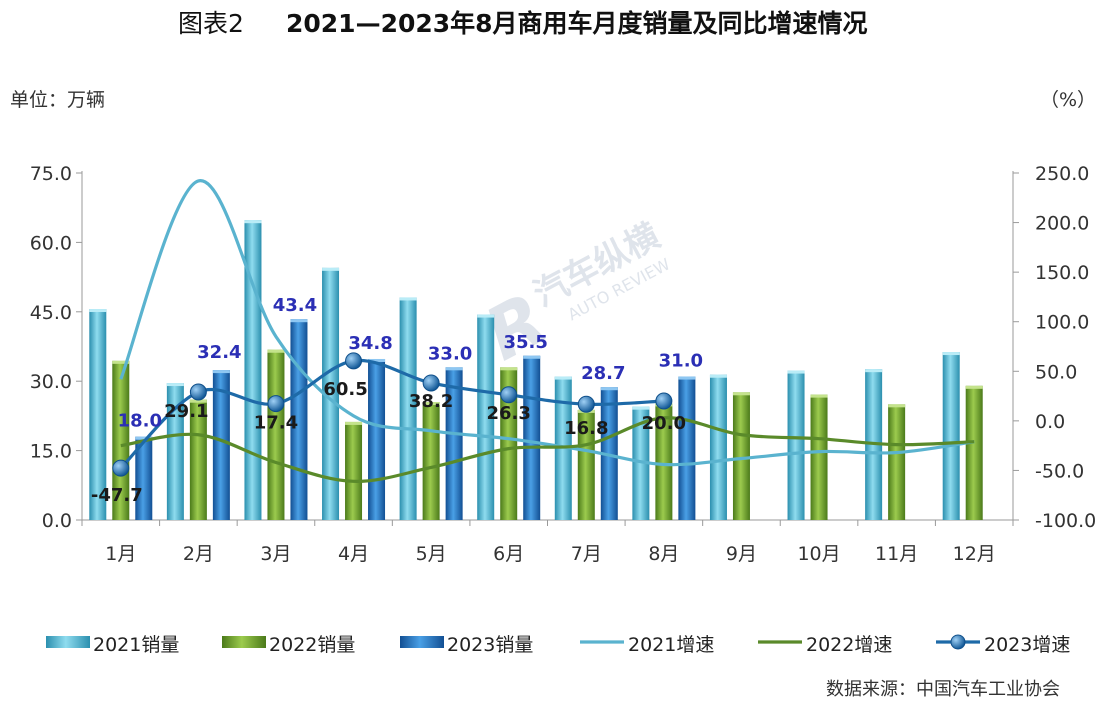 The height and width of the screenshot is (703, 1115). Describe the element at coordinates (244, 642) in the screenshot. I see `legend-swatch` at that location.